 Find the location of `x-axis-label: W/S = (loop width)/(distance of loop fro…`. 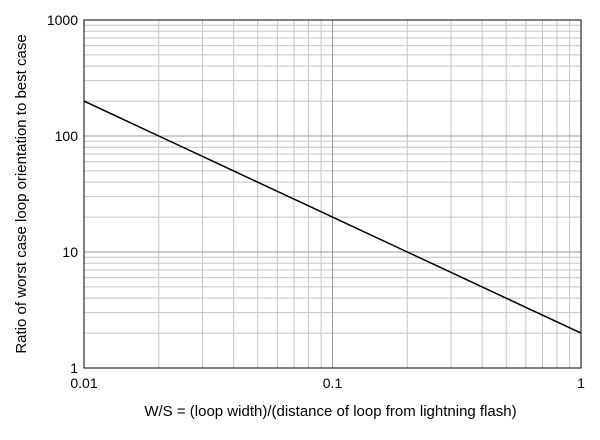

x-axis-label: W/S = (loop width)/(distance of loop fro… is located at coordinates (330, 411).